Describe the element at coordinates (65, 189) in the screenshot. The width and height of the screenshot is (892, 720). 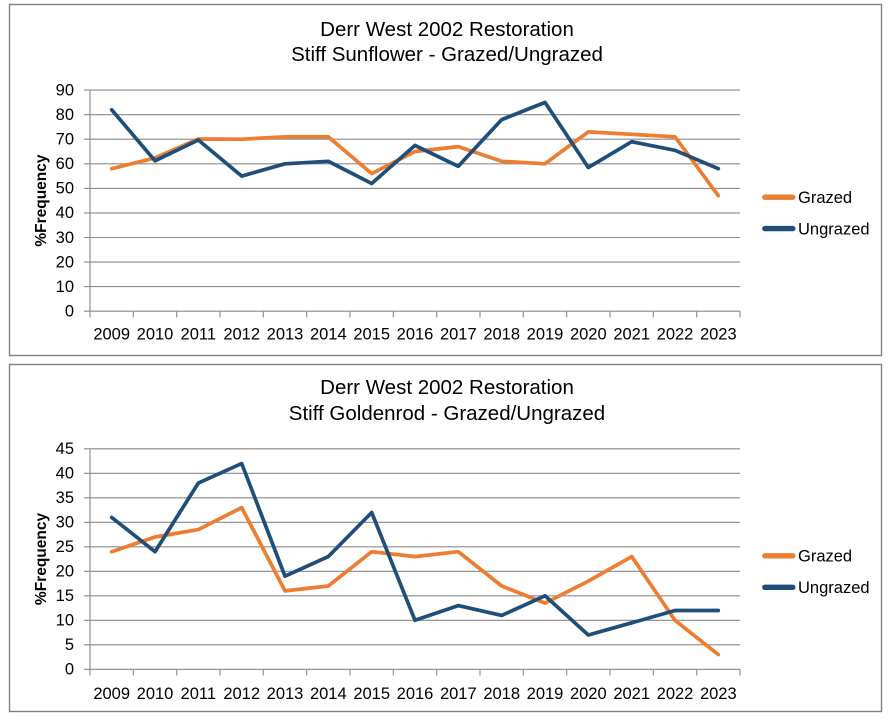
I see `svg-text: 50` at that location.